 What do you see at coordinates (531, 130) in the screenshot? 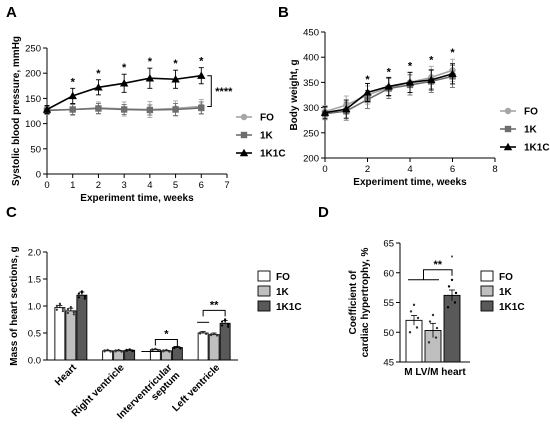
I see `legend-label: 1K` at bounding box center [531, 130].